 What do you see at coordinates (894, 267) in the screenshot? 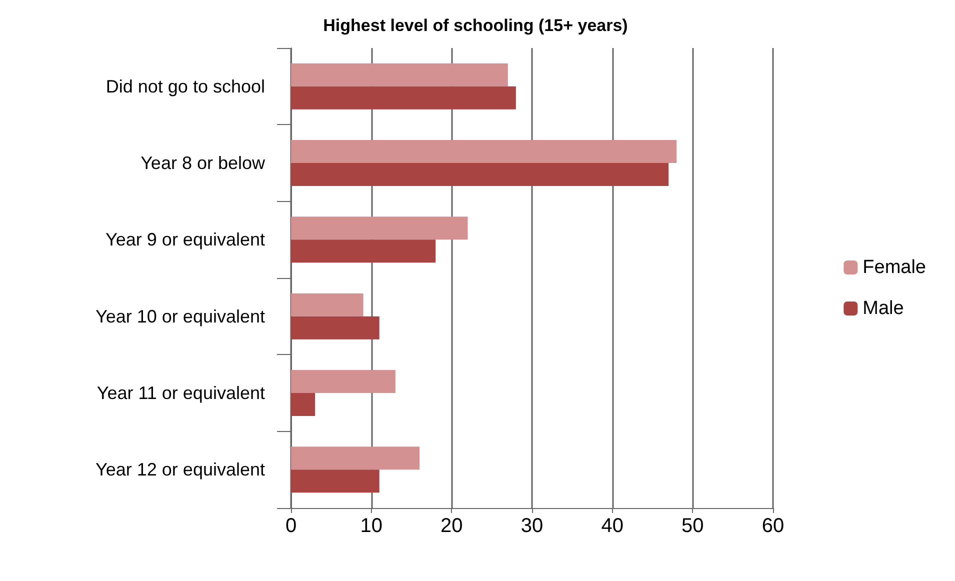
I see `legend-label: Female` at bounding box center [894, 267].